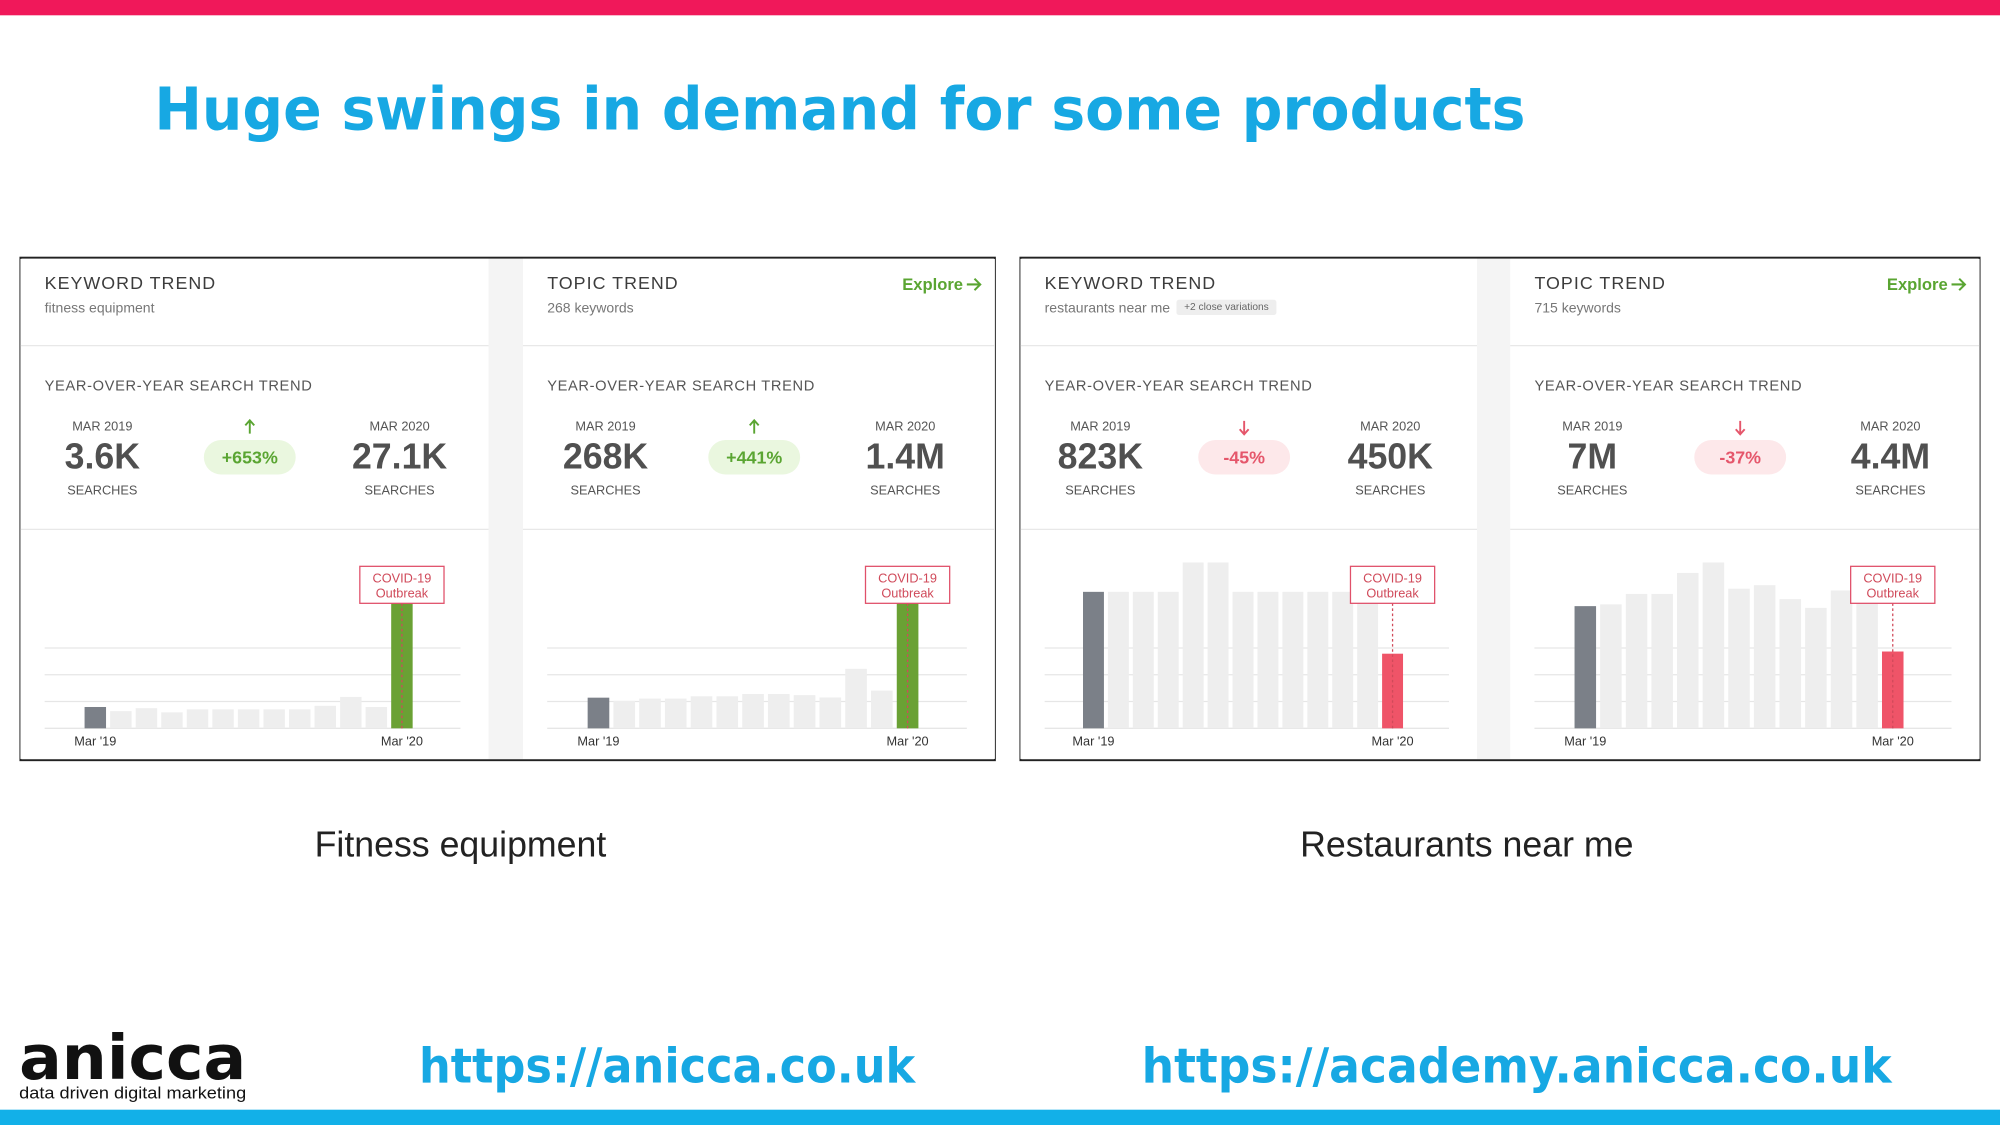 Image resolution: width=2000 pixels, height=1125 pixels. Describe the element at coordinates (613, 283) in the screenshot. I see `card-title: TOPIC TREND` at that location.